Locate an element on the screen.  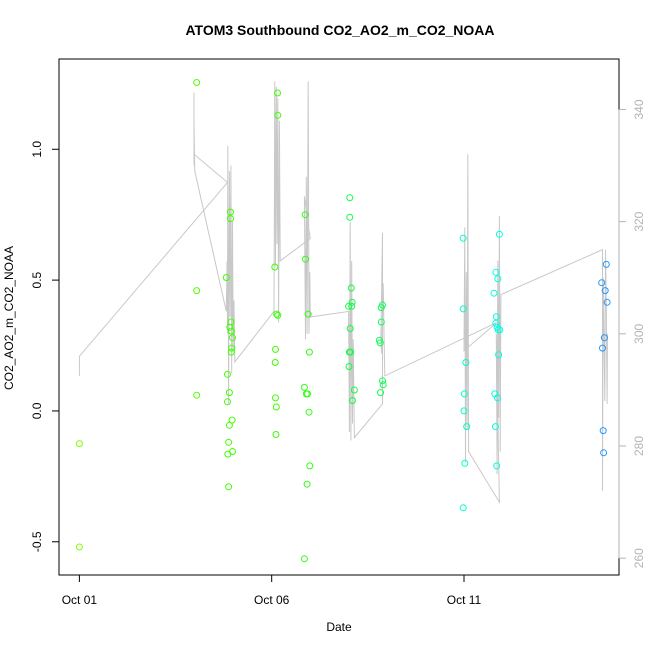
x-tick-label: Oct 06 is located at coordinates (272, 600).